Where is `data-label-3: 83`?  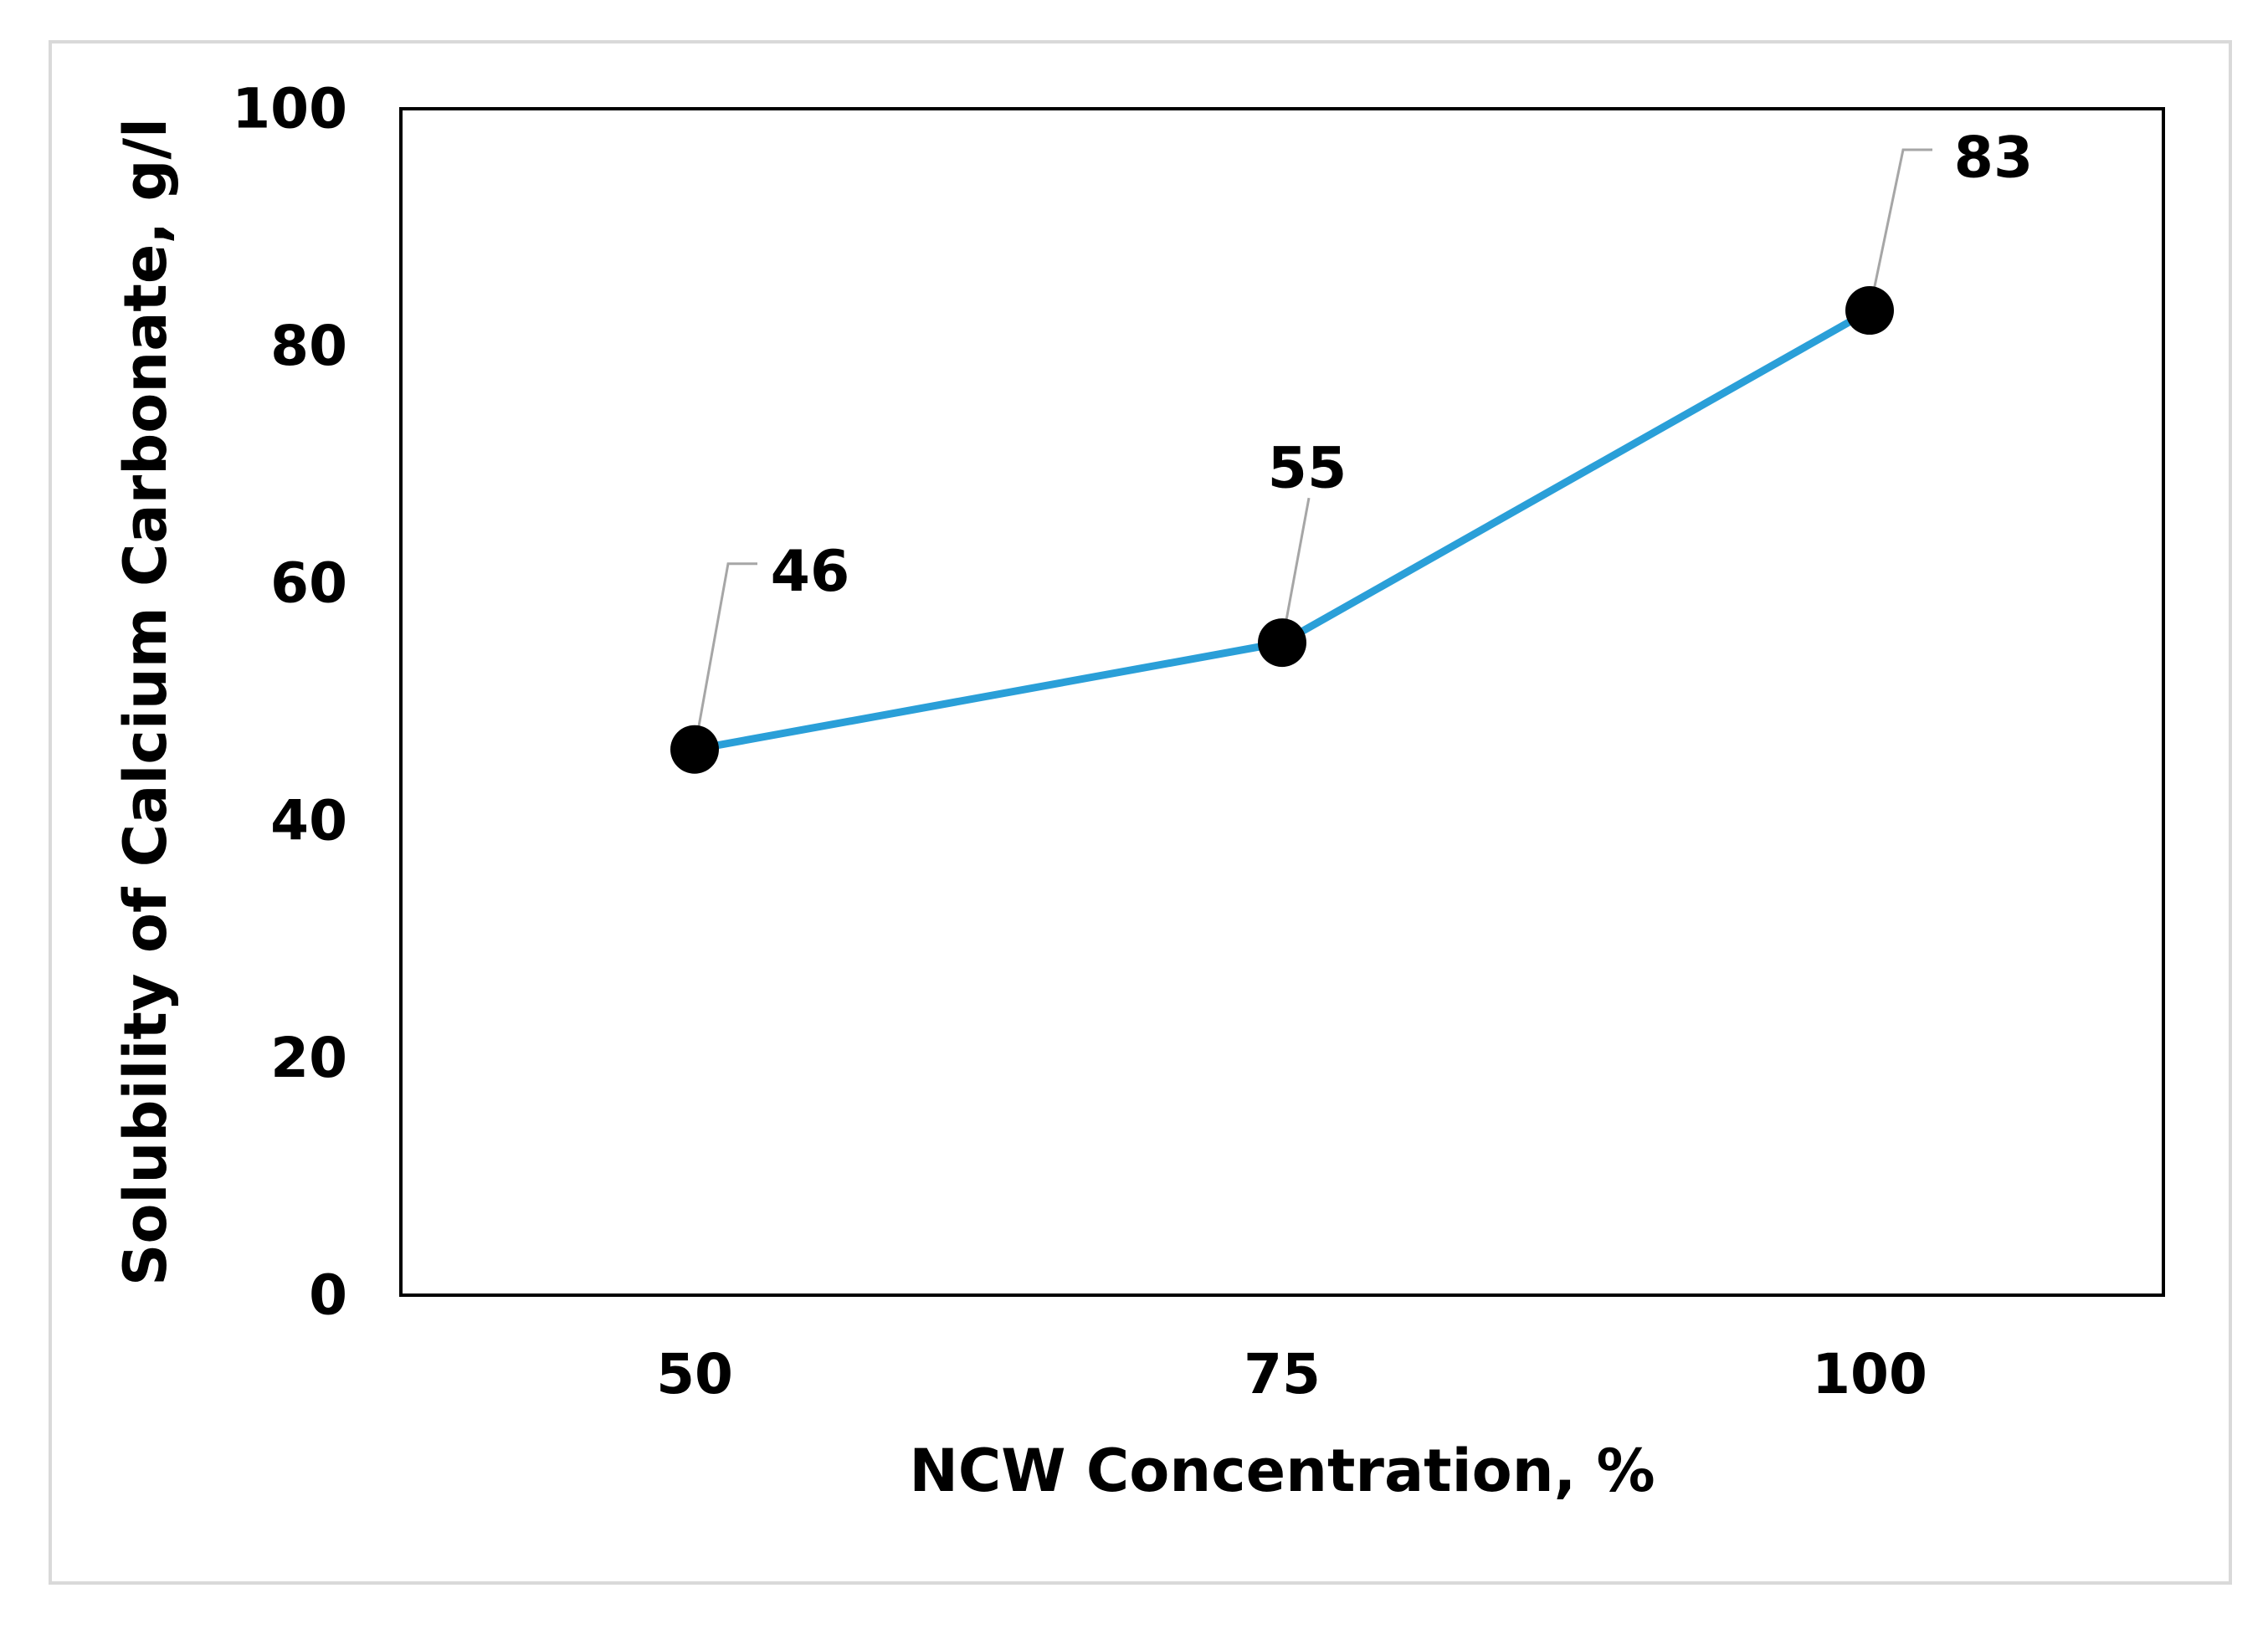 data-label-3: 83 is located at coordinates (1994, 159).